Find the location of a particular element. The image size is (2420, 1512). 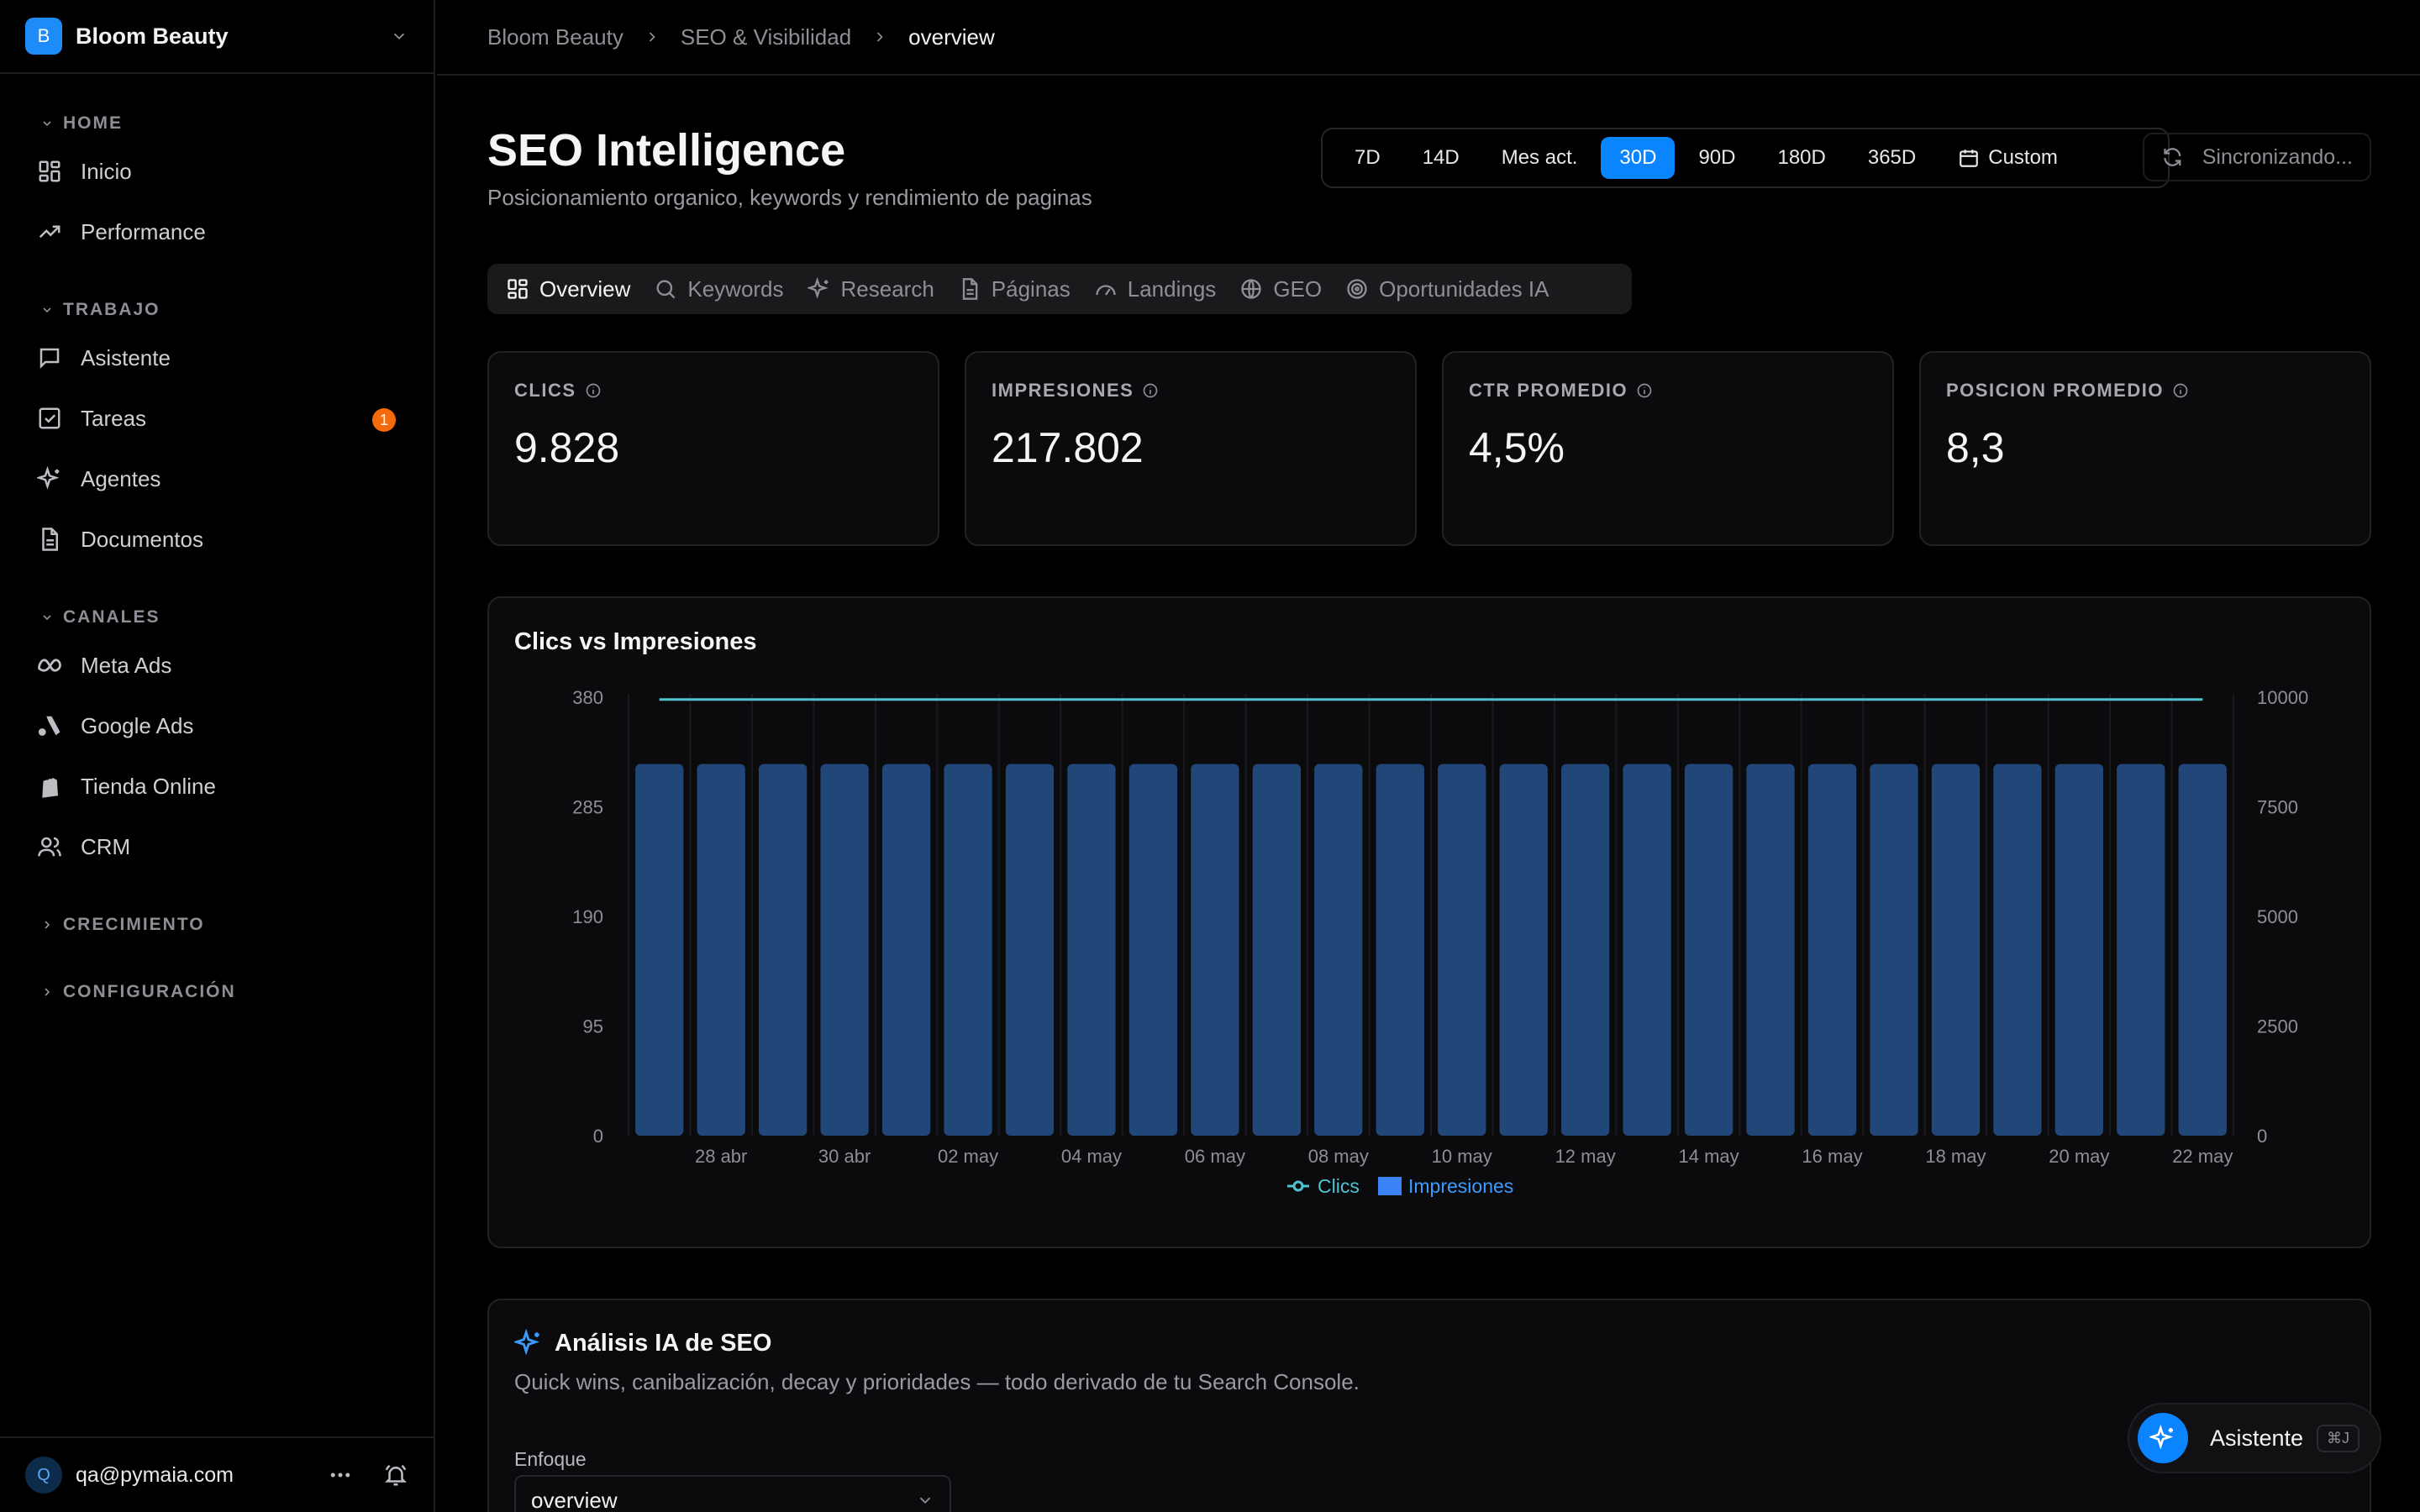

section-label: CONFIGURACIÓN is located at coordinates (149, 991).